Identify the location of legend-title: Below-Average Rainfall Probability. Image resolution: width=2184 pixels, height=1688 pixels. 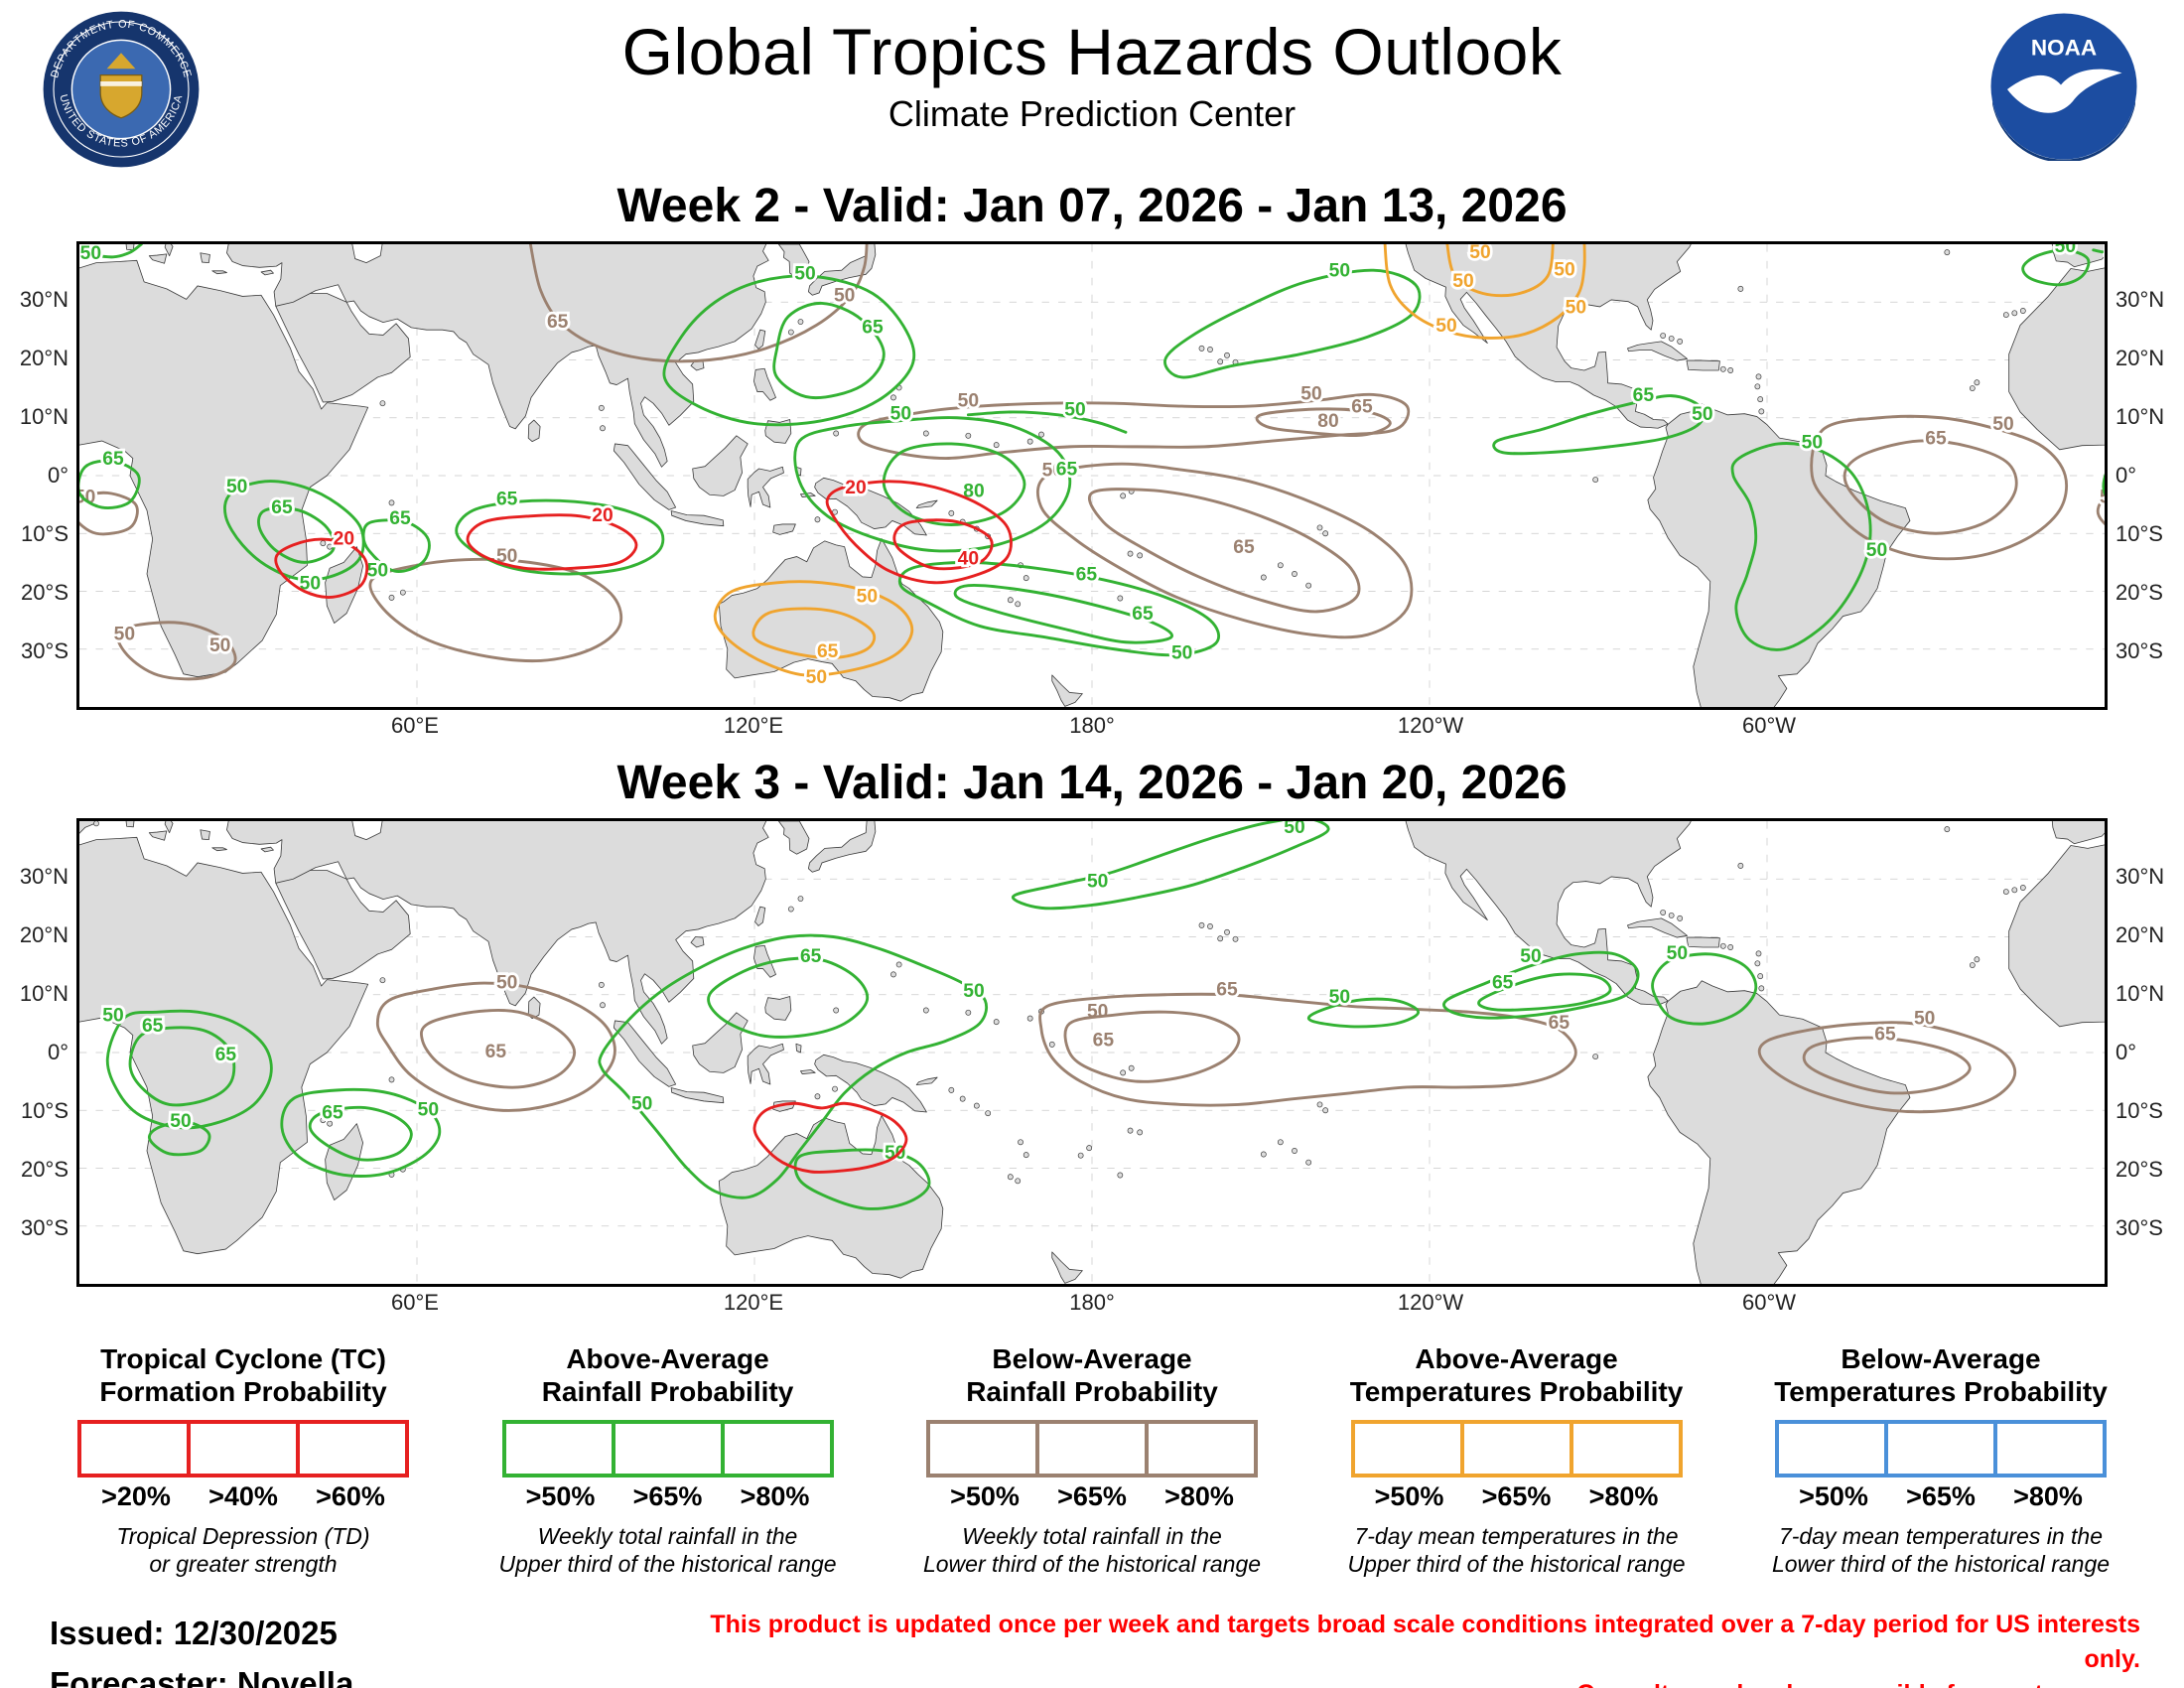
(1092, 1375).